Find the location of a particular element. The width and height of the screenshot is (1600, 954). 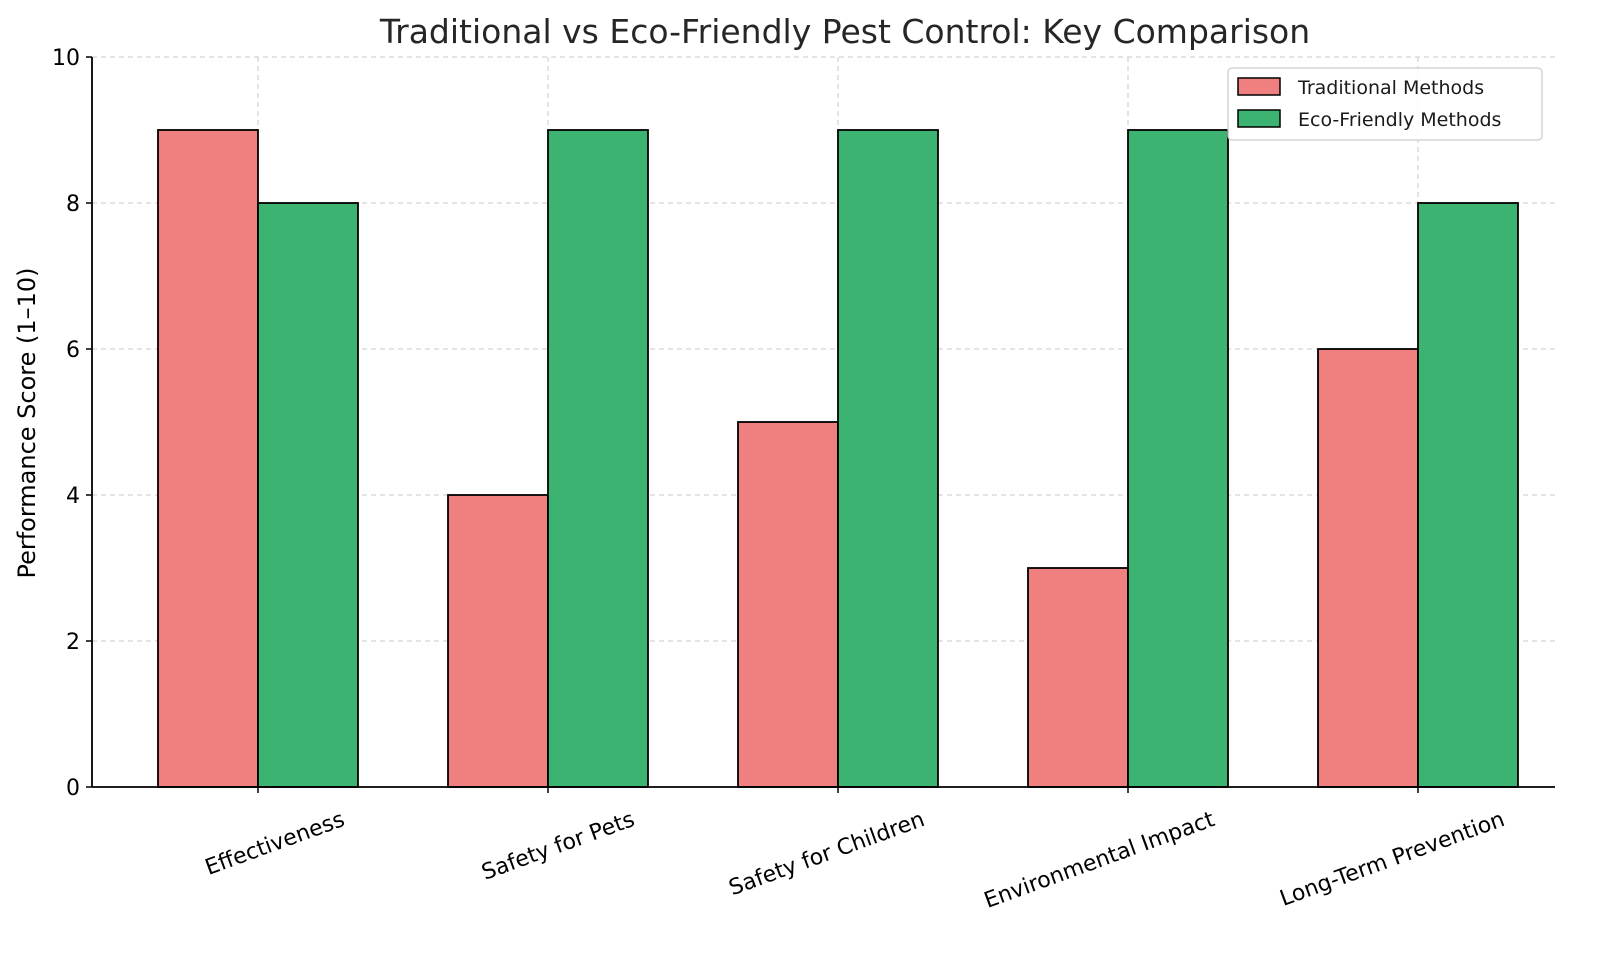

x-tick-label: Effectiveness is located at coordinates (275, 844).